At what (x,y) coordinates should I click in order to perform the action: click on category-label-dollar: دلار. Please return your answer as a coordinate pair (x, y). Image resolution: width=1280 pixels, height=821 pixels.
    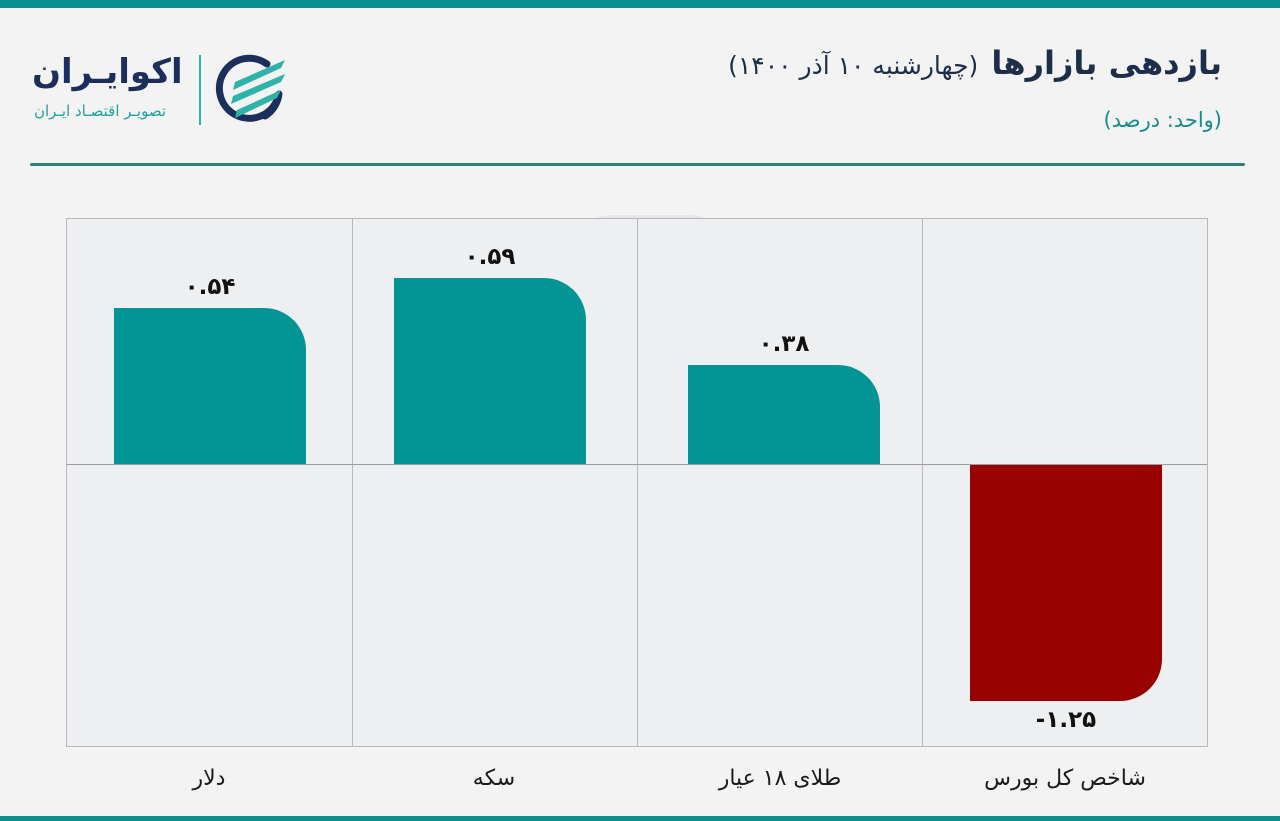
    Looking at the image, I should click on (209, 778).